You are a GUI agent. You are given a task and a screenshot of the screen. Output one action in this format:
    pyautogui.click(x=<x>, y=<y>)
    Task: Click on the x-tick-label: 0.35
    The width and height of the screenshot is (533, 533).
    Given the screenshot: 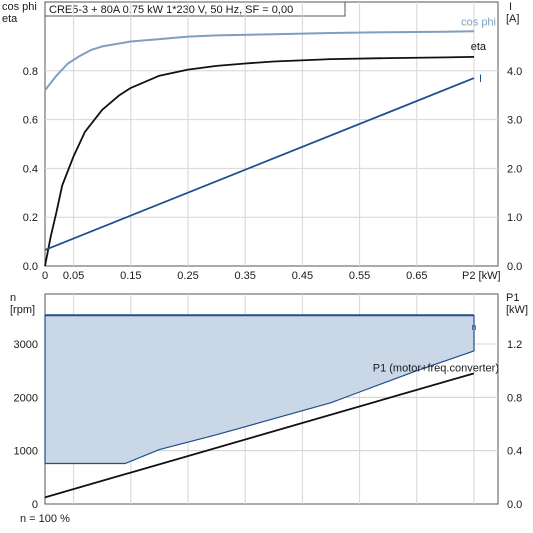 What is the action you would take?
    pyautogui.click(x=244, y=276)
    